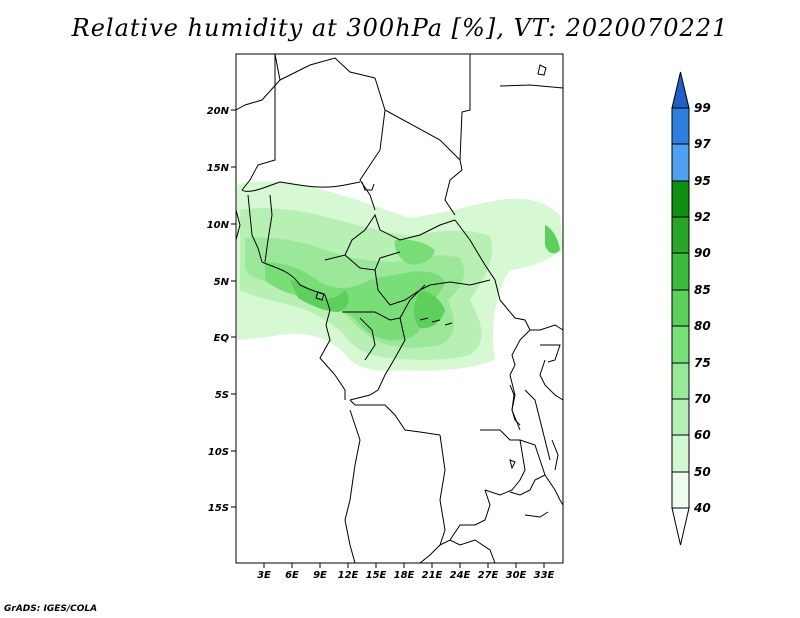 The width and height of the screenshot is (800, 618). I want to click on colorbar-label: 40, so click(702, 508).